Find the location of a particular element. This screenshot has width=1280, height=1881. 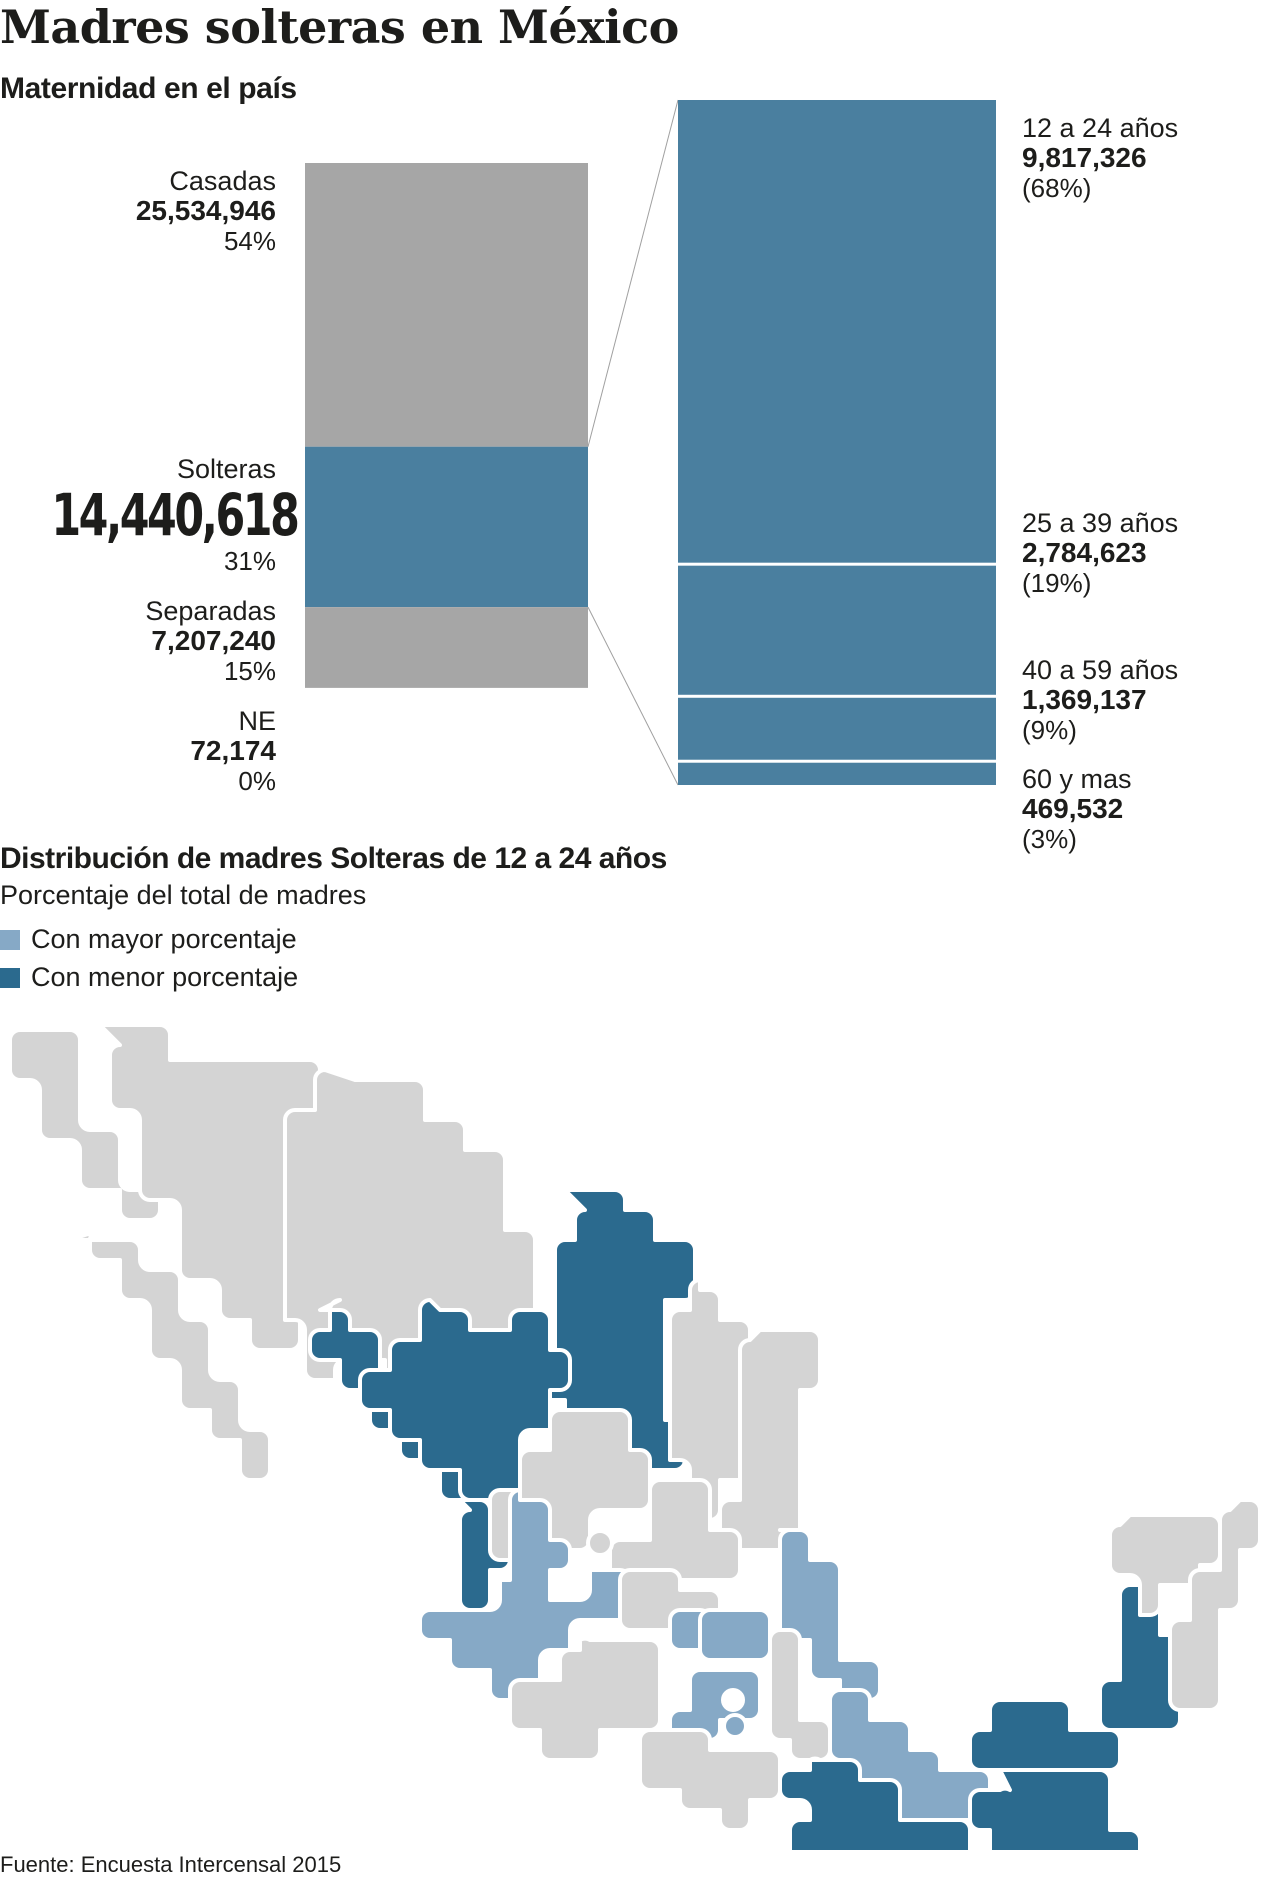

connector-bottom is located at coordinates (633, 696).